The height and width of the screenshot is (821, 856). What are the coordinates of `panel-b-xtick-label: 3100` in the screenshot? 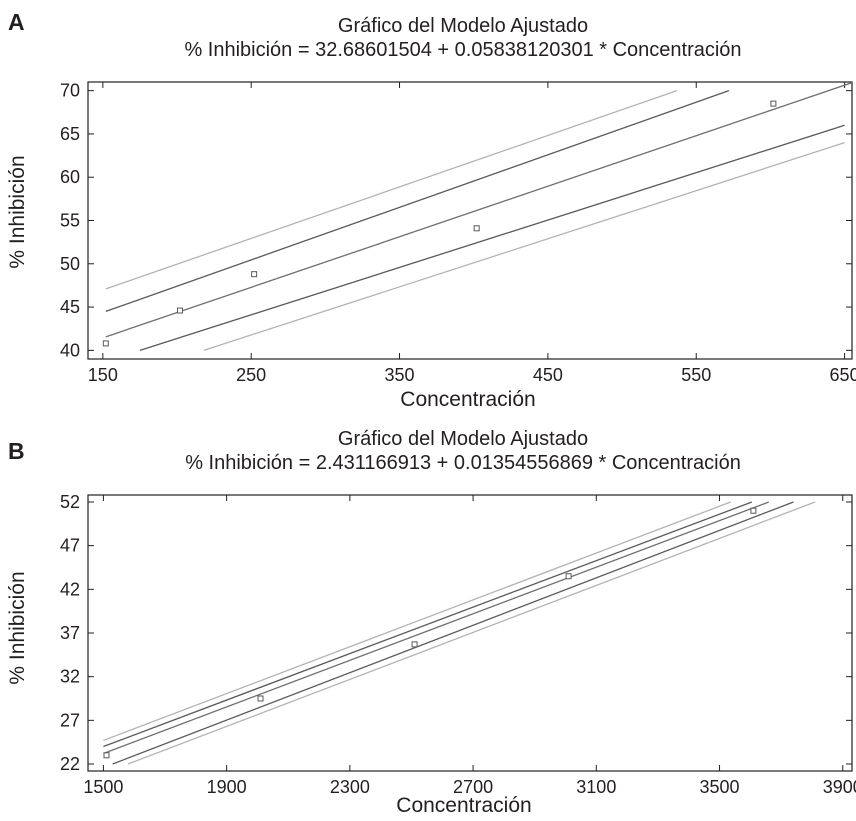 It's located at (596, 787).